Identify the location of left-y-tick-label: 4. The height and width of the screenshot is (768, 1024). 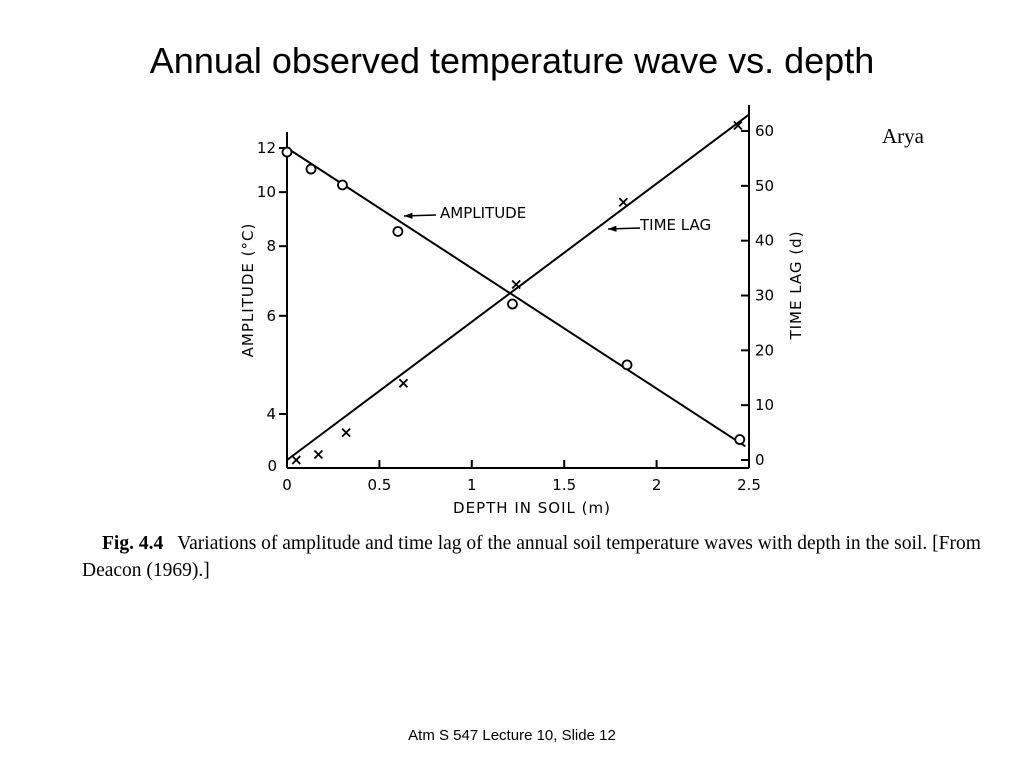
(271, 414).